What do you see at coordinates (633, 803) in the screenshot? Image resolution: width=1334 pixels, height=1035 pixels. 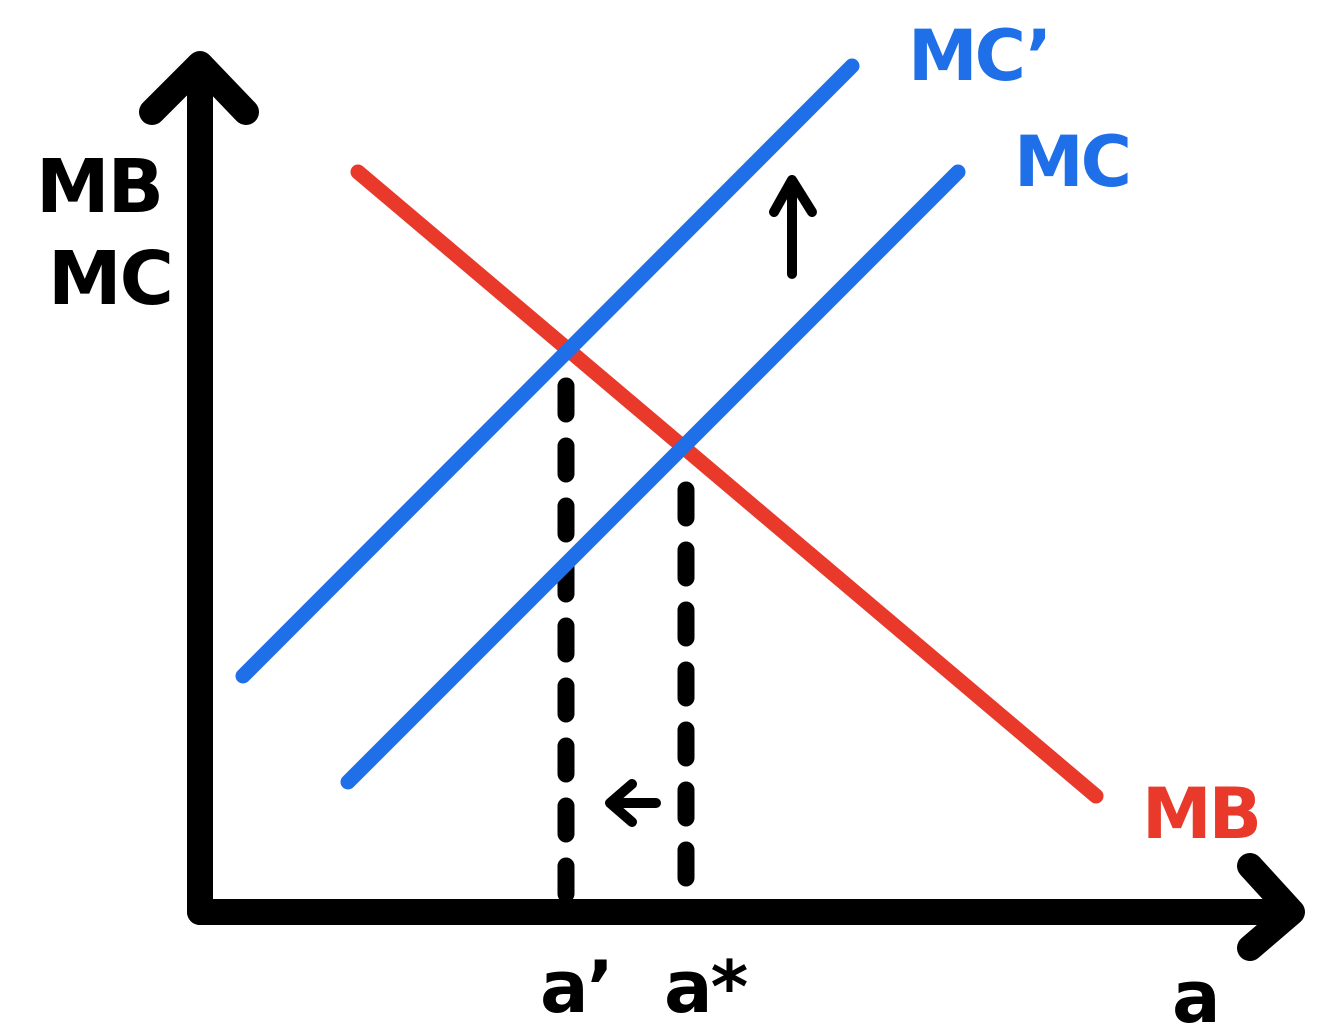 I see `arrow-left-icon` at bounding box center [633, 803].